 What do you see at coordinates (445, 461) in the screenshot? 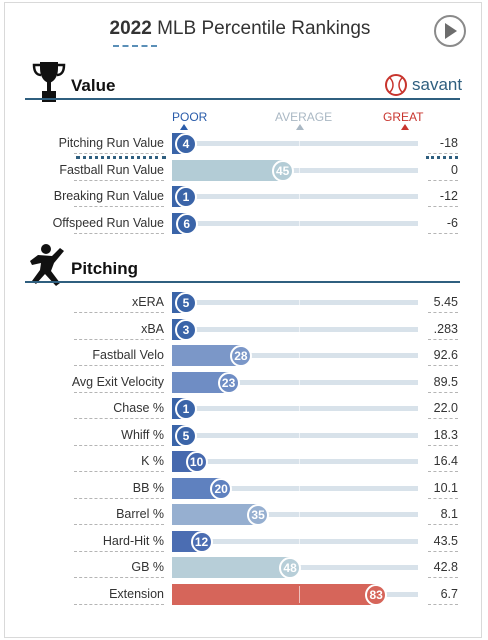
I see `metric-value: 16.4` at bounding box center [445, 461].